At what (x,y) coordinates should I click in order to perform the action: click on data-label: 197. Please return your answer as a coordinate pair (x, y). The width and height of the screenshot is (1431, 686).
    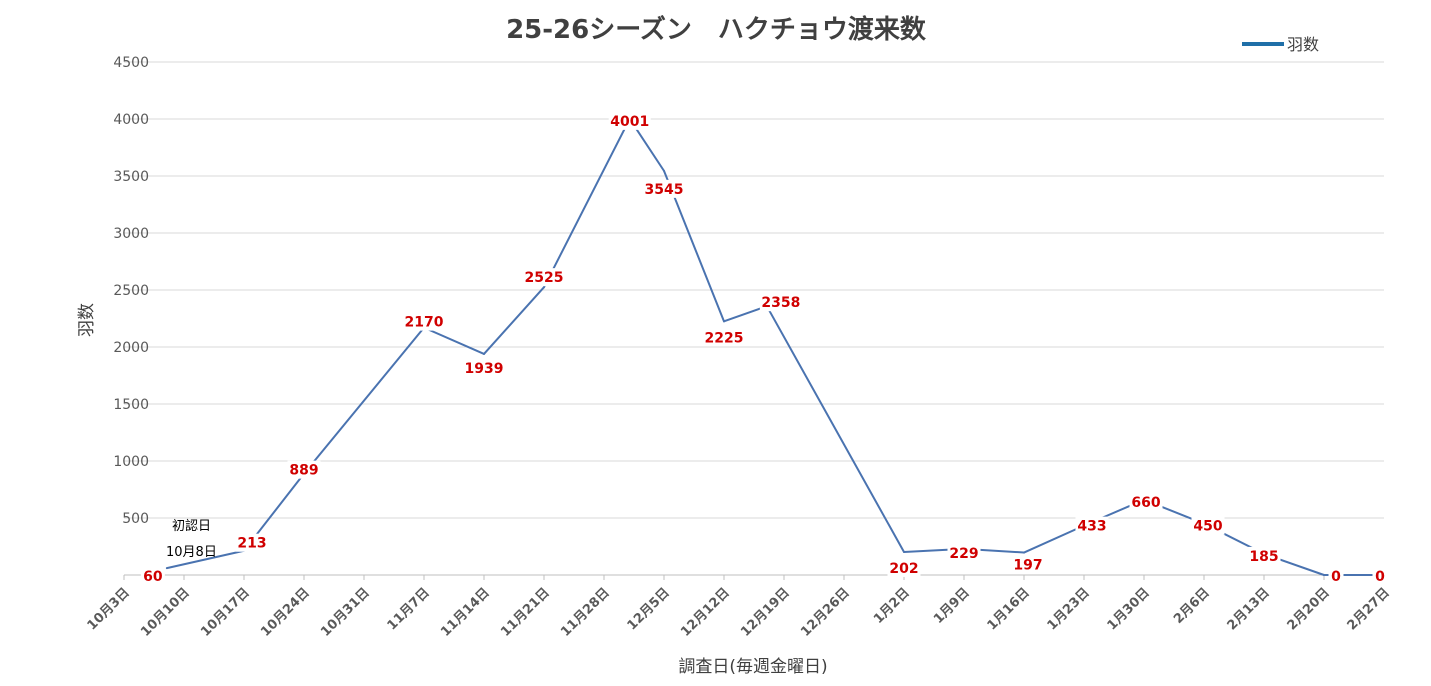
    Looking at the image, I should click on (1027, 566).